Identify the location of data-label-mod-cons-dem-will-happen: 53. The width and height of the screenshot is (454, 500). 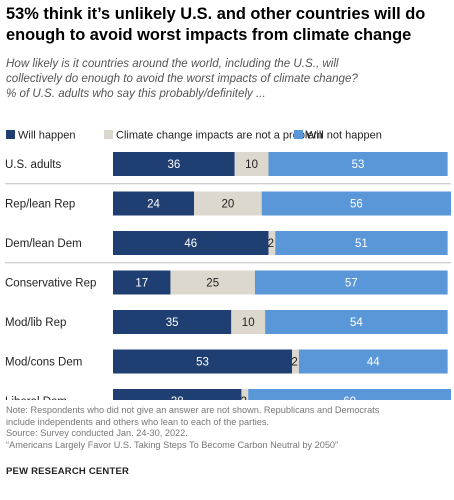
(202, 363).